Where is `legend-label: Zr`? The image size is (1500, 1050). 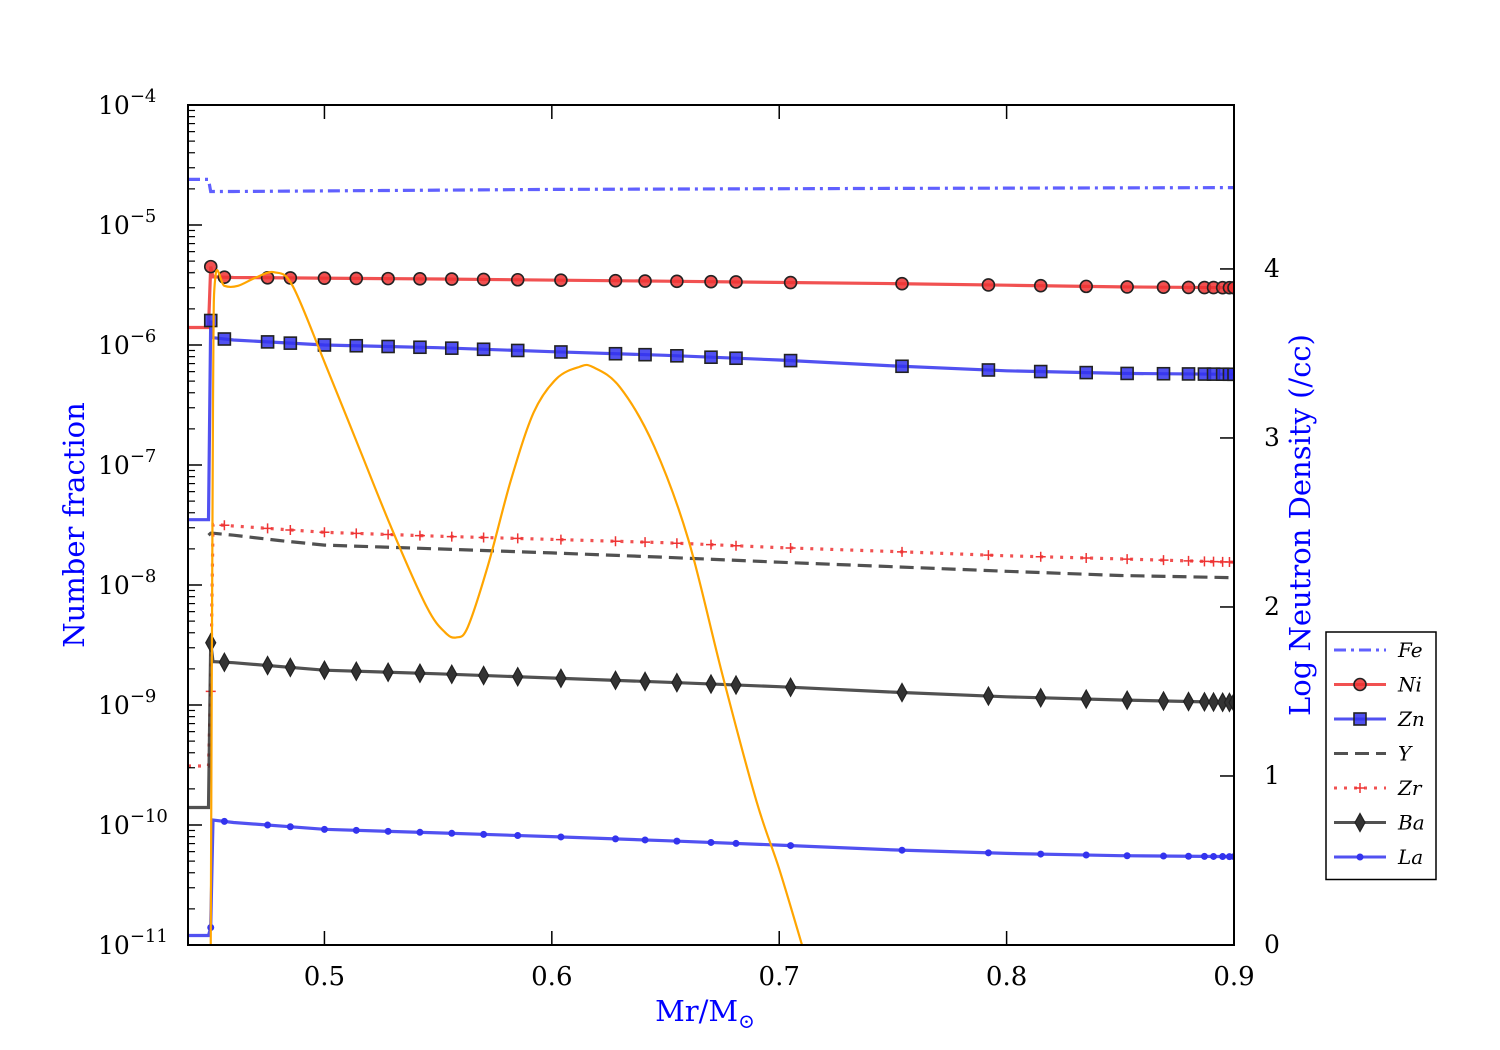
legend-label: Zr is located at coordinates (1410, 788).